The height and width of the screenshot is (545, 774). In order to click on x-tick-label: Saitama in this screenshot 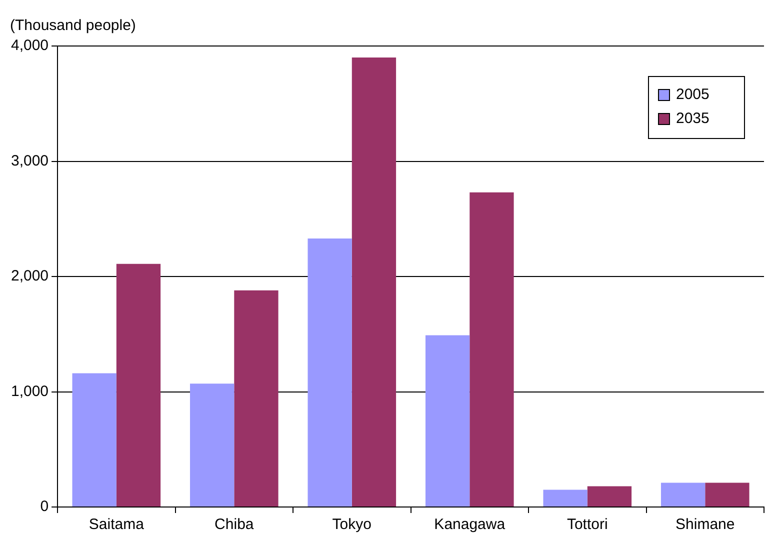, I will do `click(116, 525)`.